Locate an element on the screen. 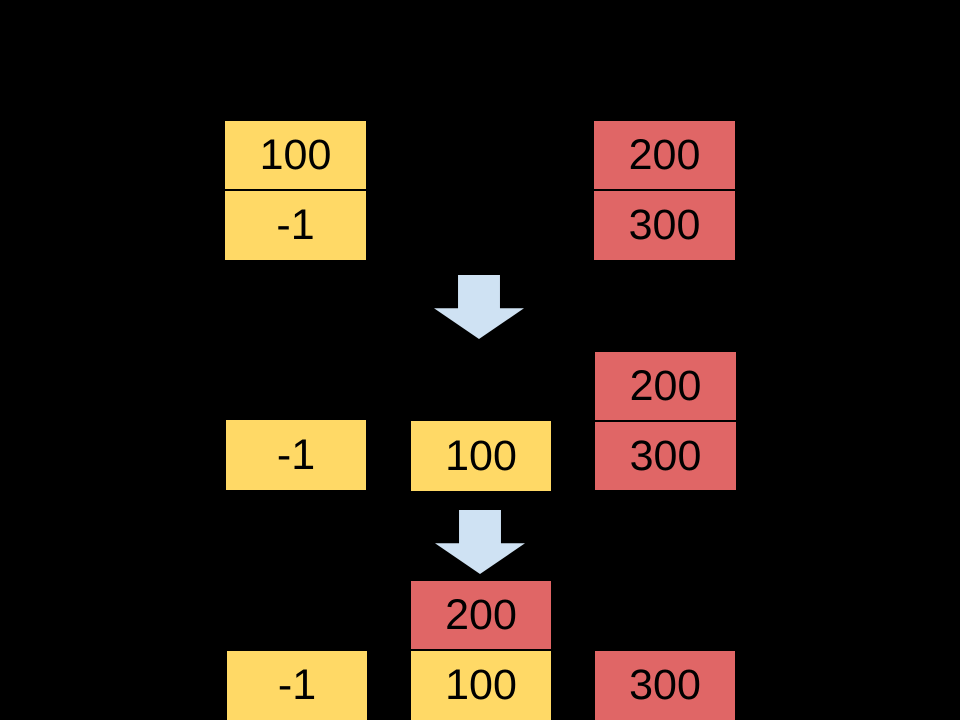  stage3-mixed-stack: 200 100 is located at coordinates (481, 650).